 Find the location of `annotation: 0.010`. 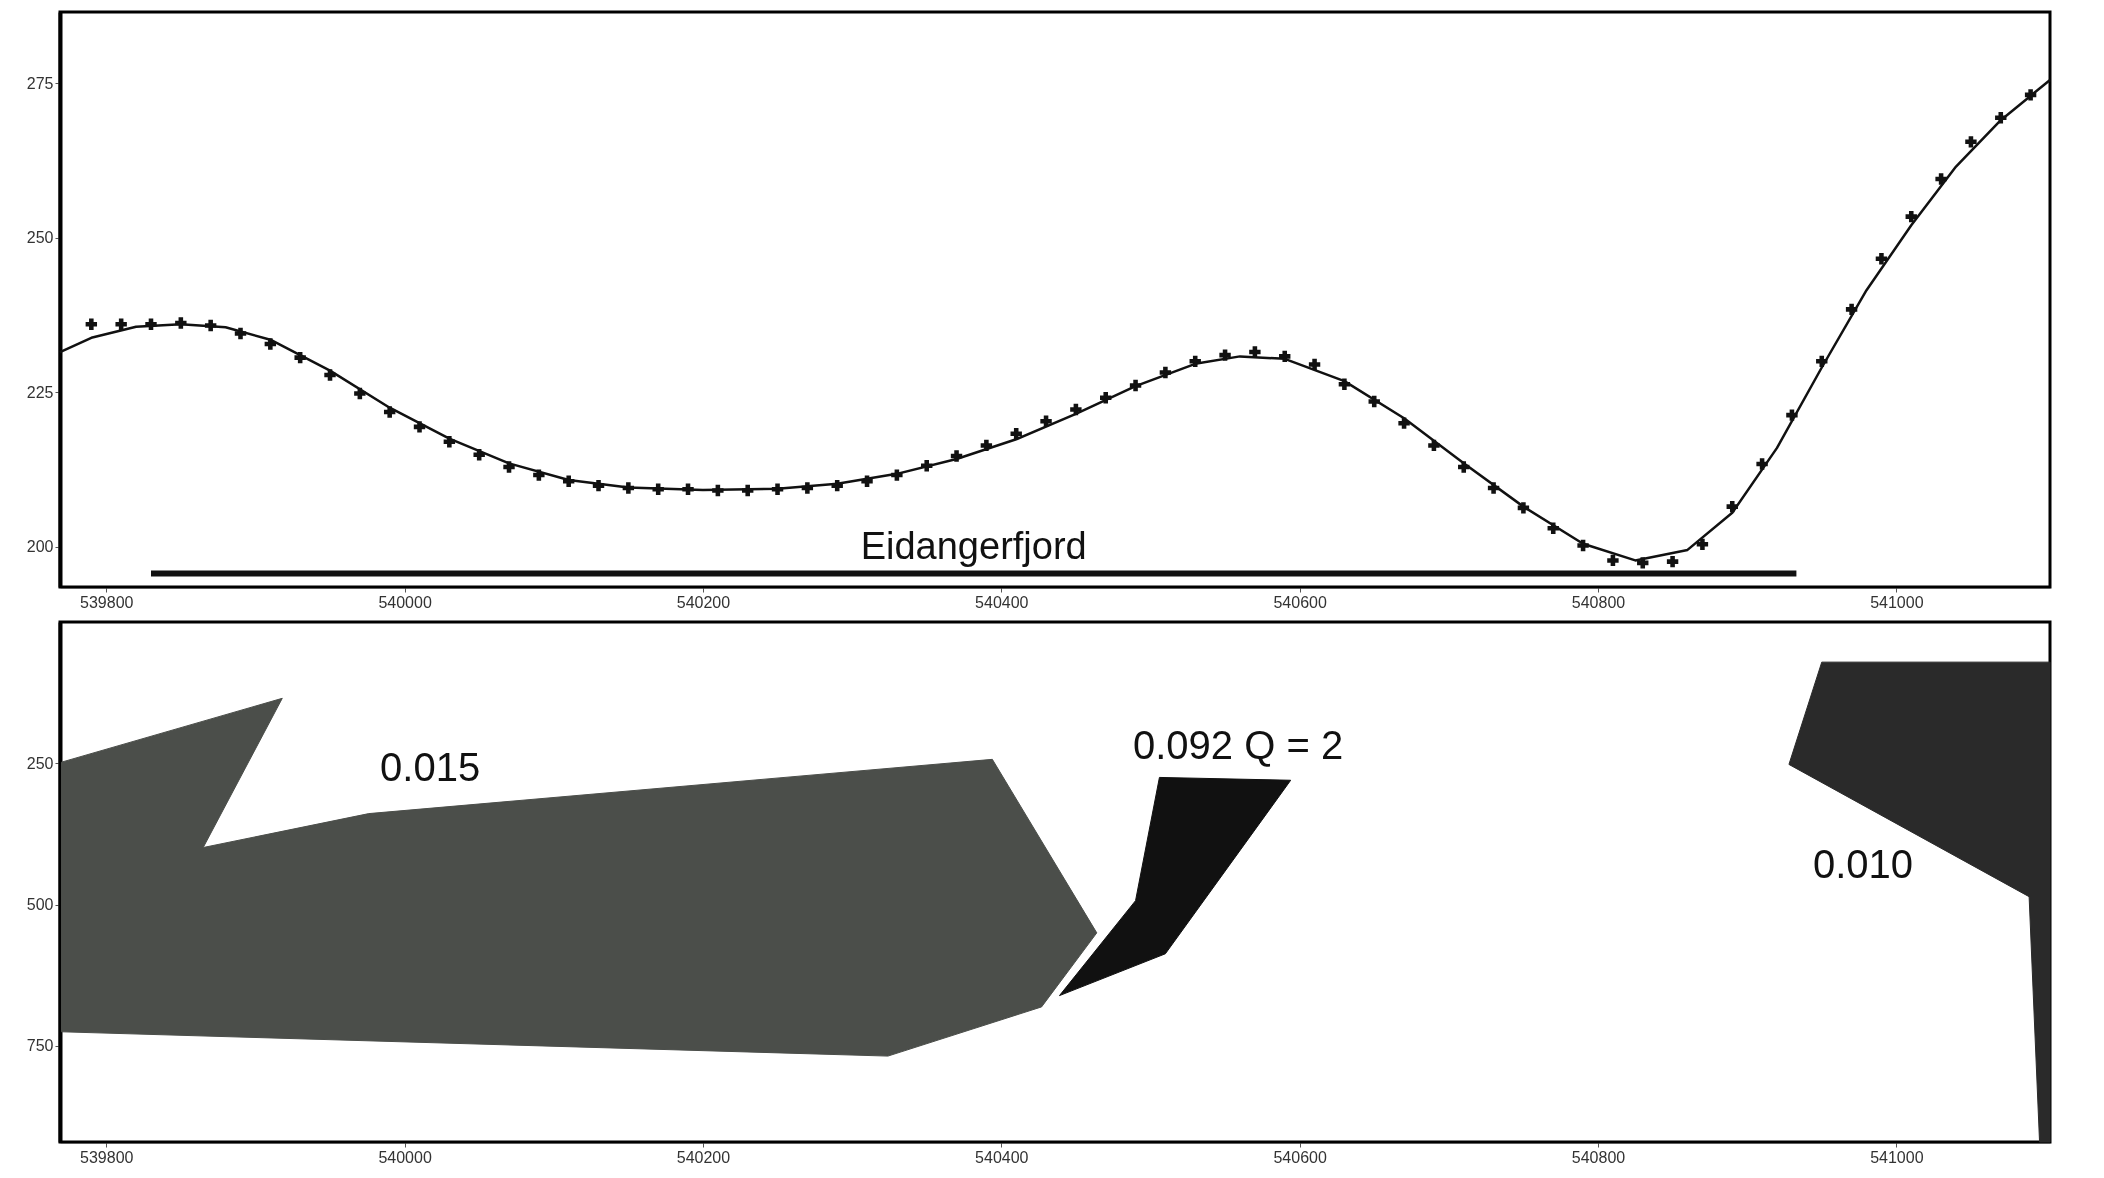

annotation: 0.010 is located at coordinates (1862, 864).